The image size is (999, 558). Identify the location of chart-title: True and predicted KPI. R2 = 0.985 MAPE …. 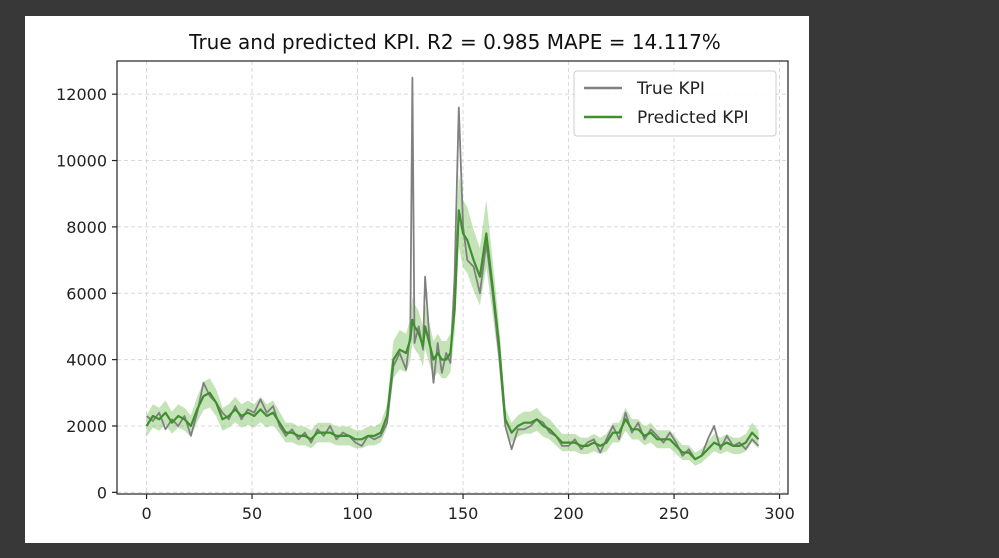
(454, 42).